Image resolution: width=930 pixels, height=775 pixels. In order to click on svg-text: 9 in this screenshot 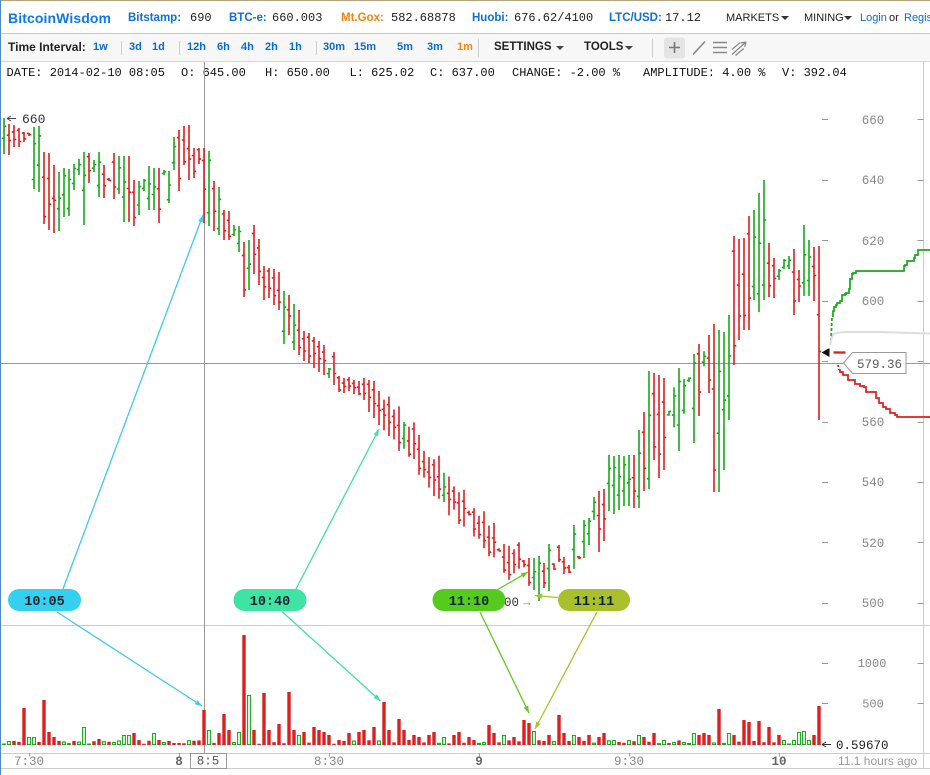, I will do `click(479, 762)`.